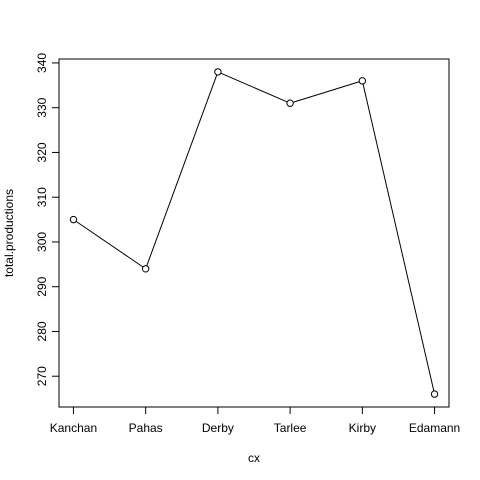 The image size is (480, 480). I want to click on x-axis-label: cx, so click(254, 458).